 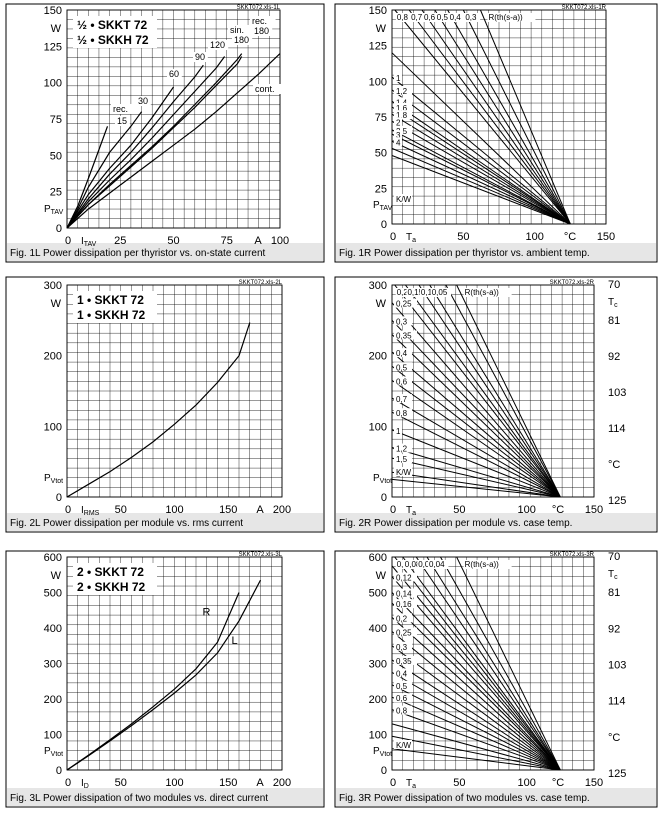 What do you see at coordinates (206, 613) in the screenshot?
I see `series-label-r: R` at bounding box center [206, 613].